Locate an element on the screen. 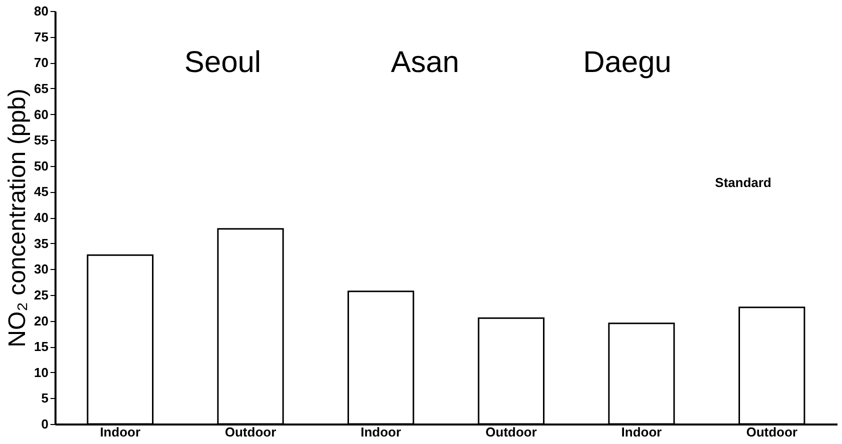 This screenshot has width=842, height=444. y-tick-label: 35 is located at coordinates (41, 243).